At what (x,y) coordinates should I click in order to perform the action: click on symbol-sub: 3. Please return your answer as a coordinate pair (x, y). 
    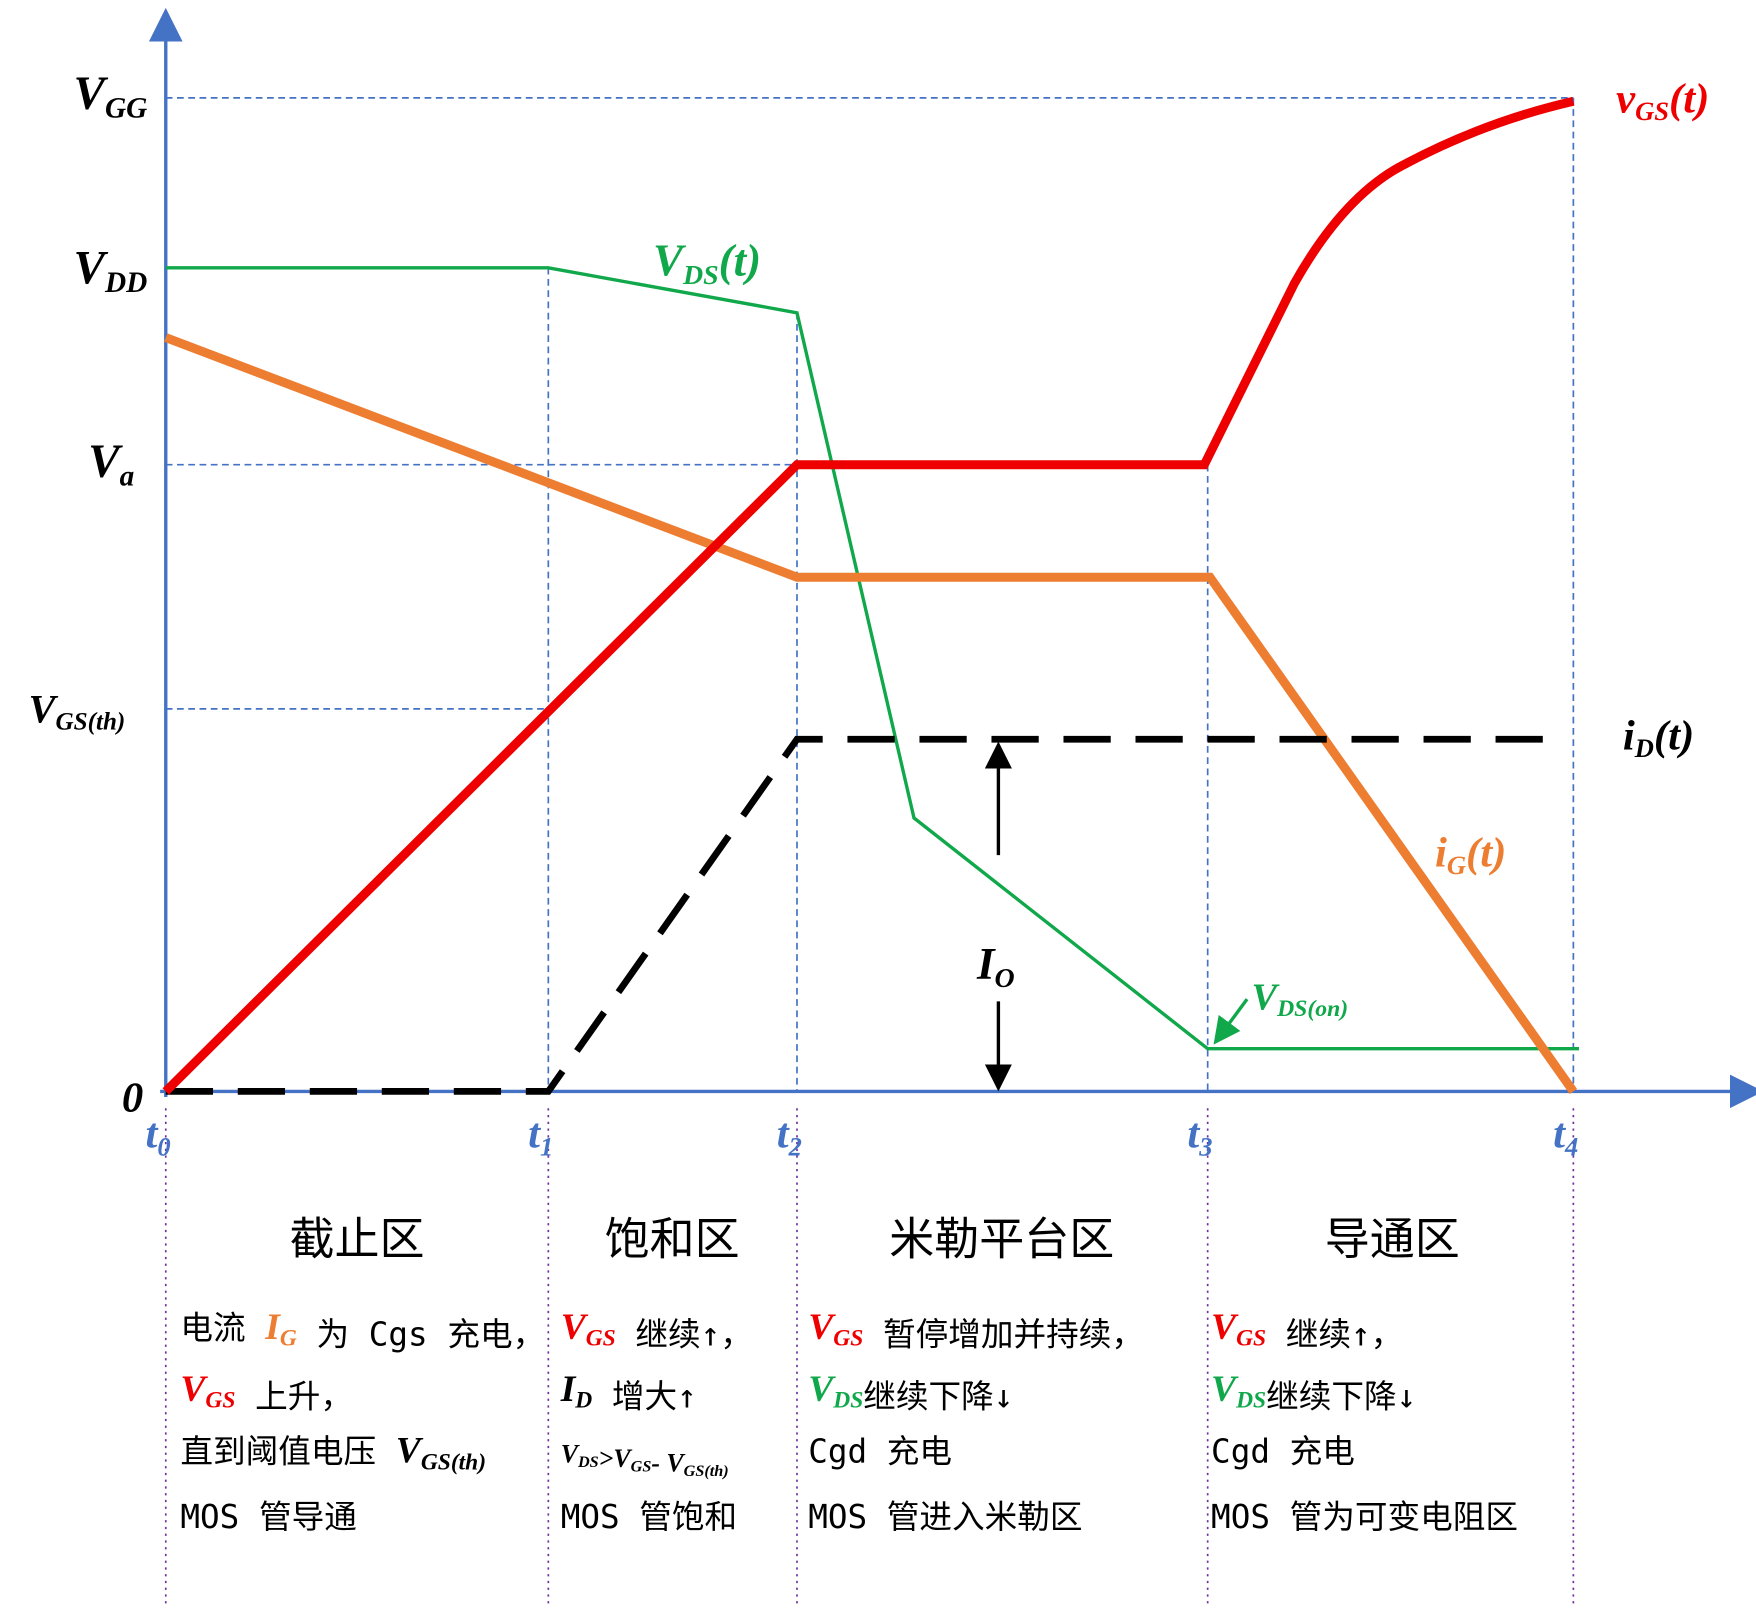
    Looking at the image, I should click on (1205, 1146).